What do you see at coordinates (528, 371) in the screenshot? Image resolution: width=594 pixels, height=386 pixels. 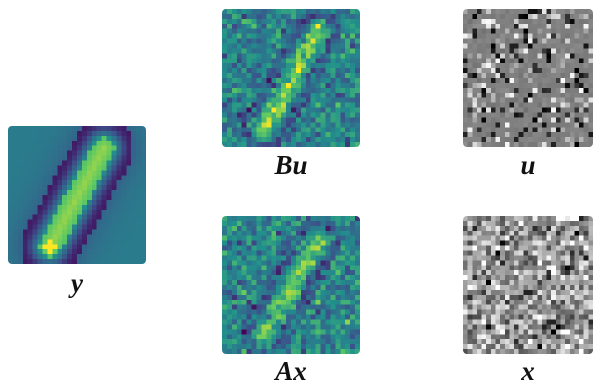 I see `label-x: x` at bounding box center [528, 371].